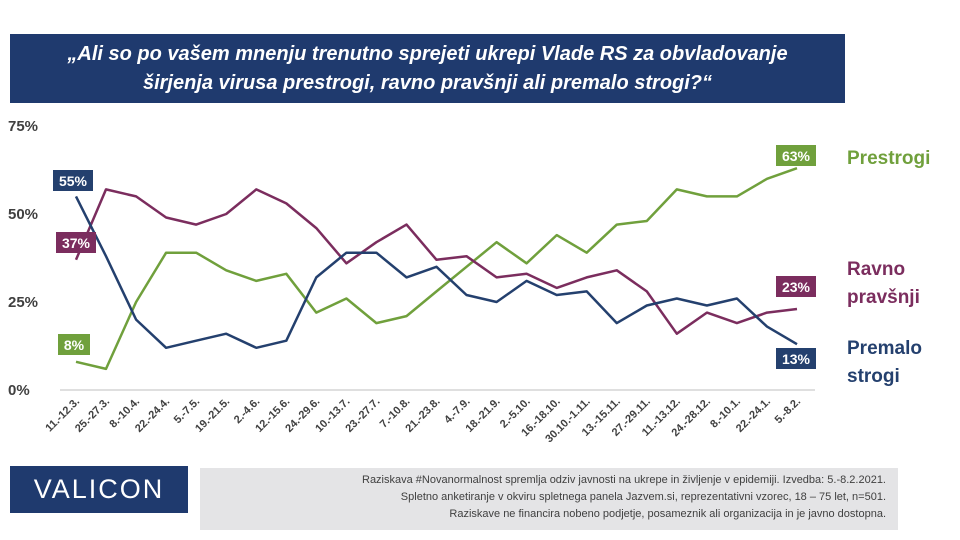 Image resolution: width=960 pixels, height=540 pixels. Describe the element at coordinates (23, 302) in the screenshot. I see `y-tick-25: 25%` at that location.